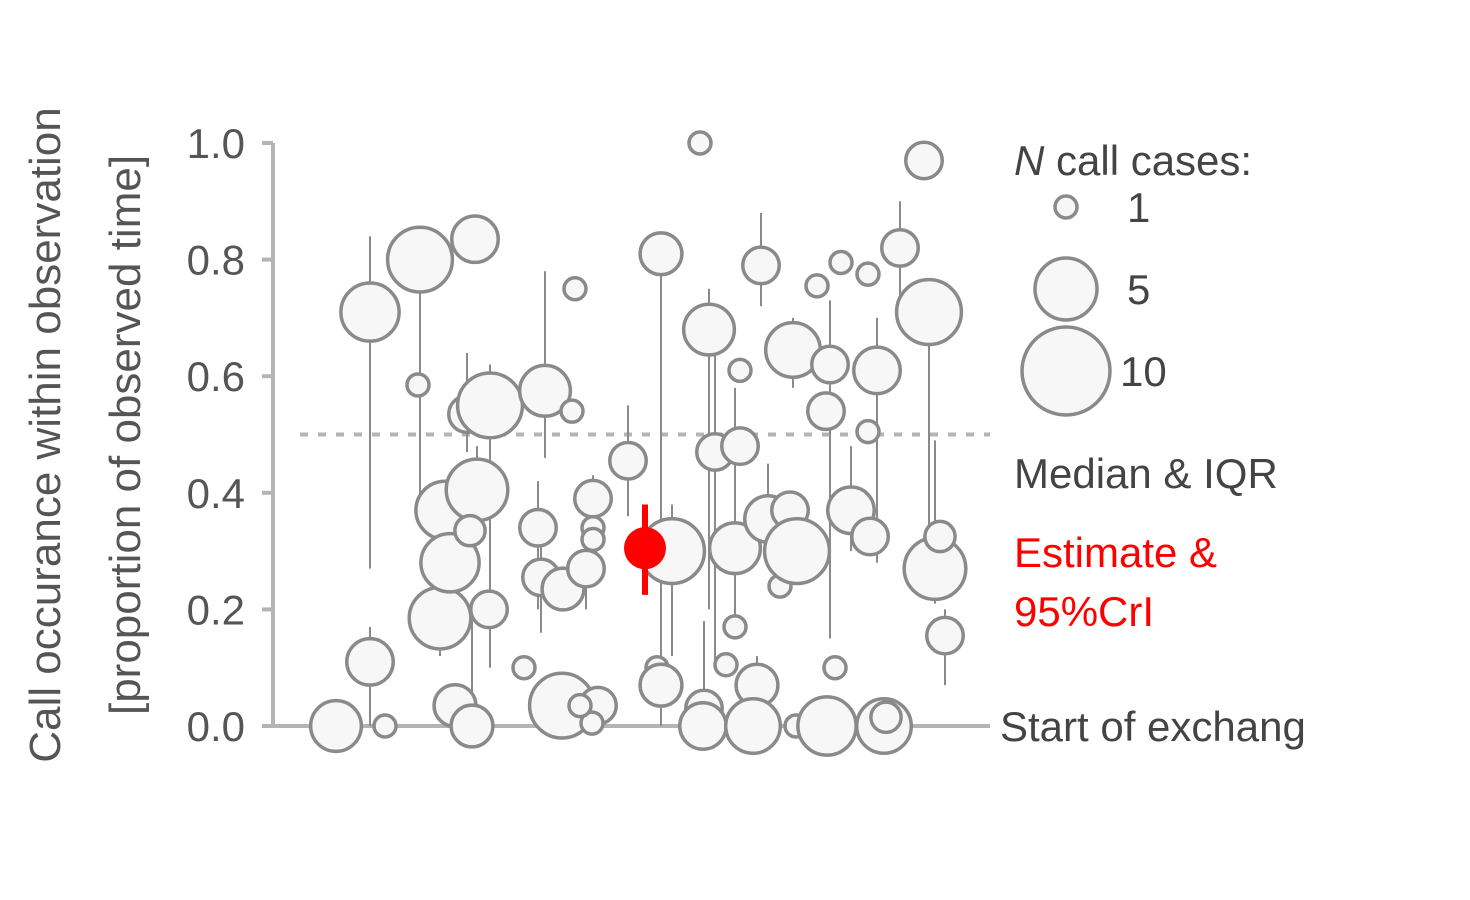 This screenshot has width=1470, height=900. I want to click on estimate-point, so click(645, 548).